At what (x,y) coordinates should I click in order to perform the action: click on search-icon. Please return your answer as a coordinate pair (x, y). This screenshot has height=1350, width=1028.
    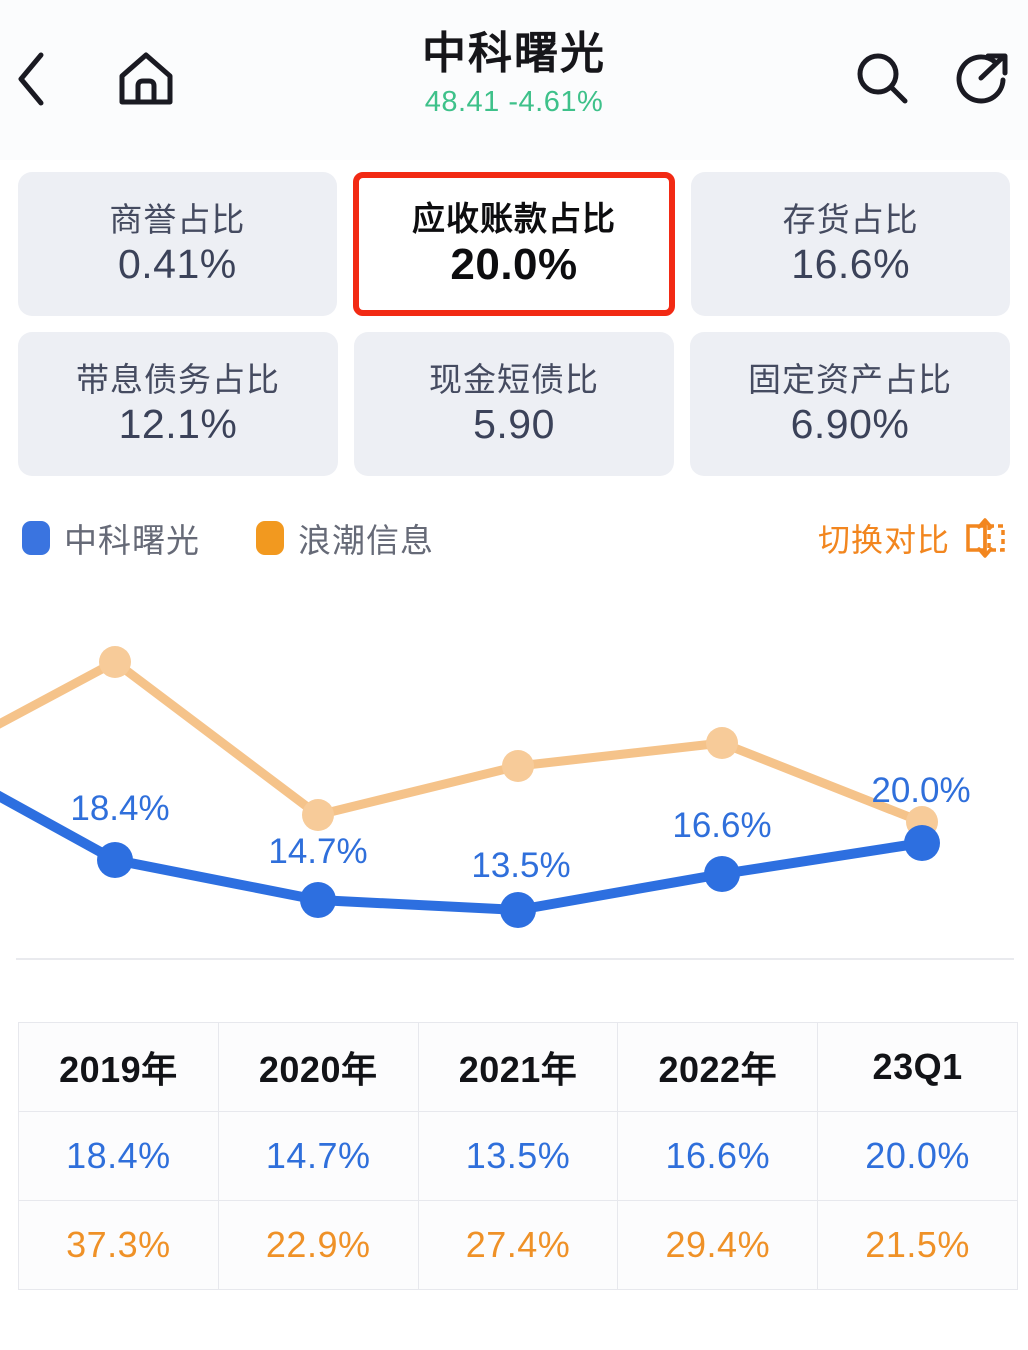
    Looking at the image, I should click on (882, 78).